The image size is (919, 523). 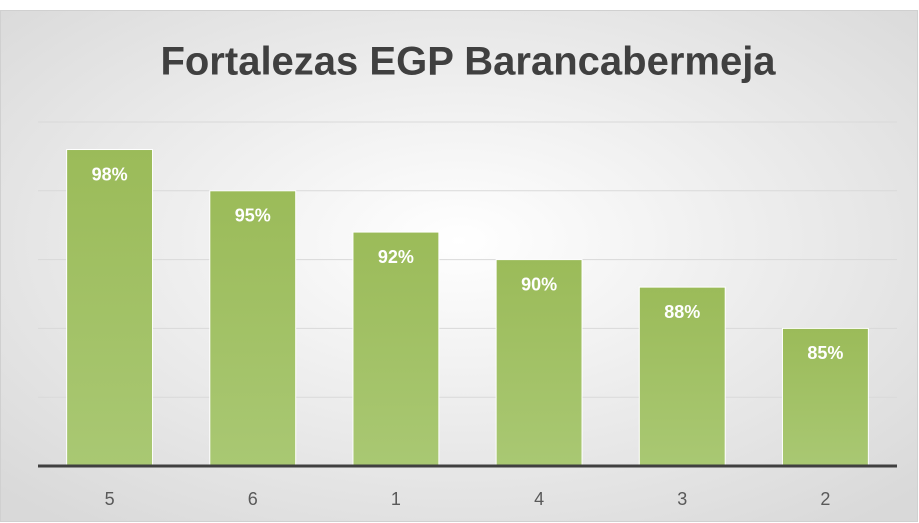 What do you see at coordinates (110, 174) in the screenshot?
I see `data-label: 98%` at bounding box center [110, 174].